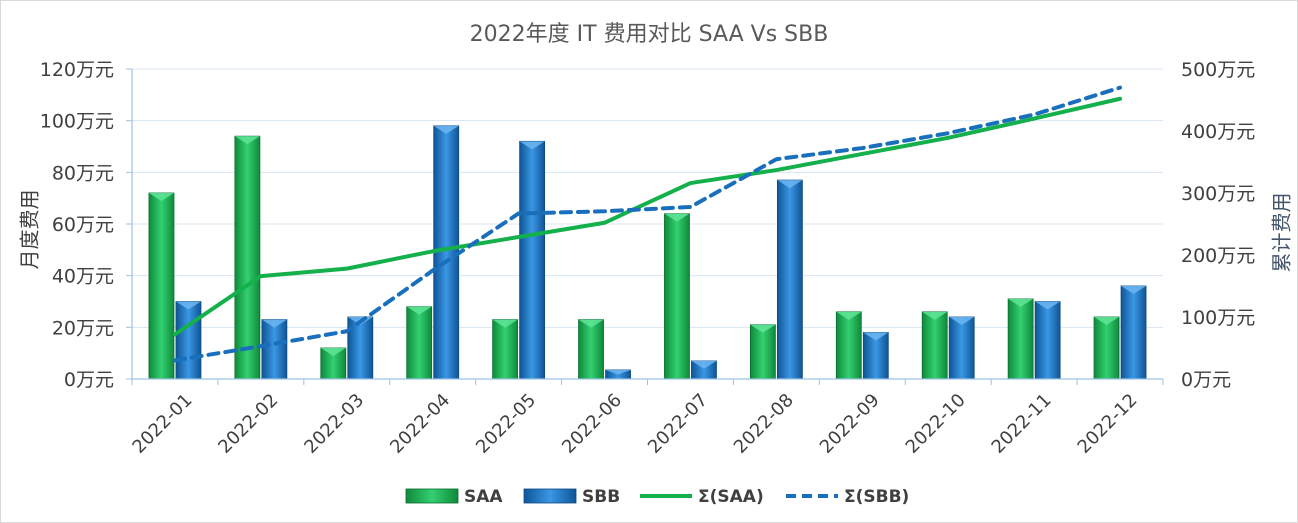  I want to click on legend-item: Σ(SAA), so click(702, 497).